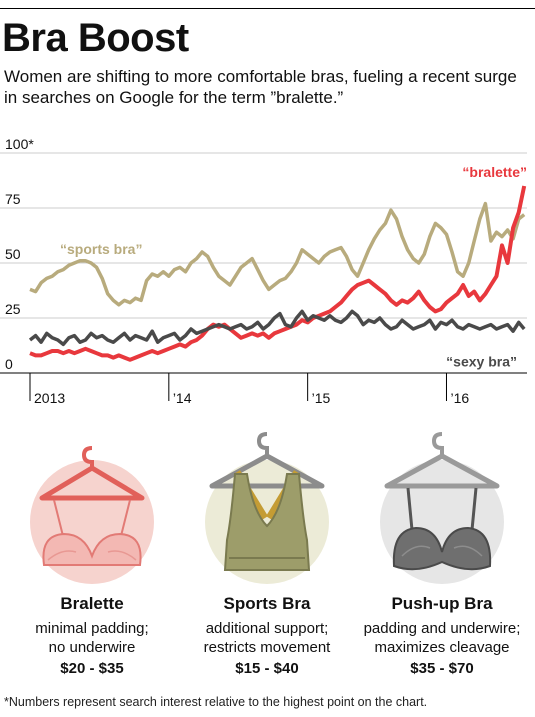 Image resolution: width=535 pixels, height=717 pixels. What do you see at coordinates (267, 628) in the screenshot?
I see `product-desc-1: additional support;` at bounding box center [267, 628].